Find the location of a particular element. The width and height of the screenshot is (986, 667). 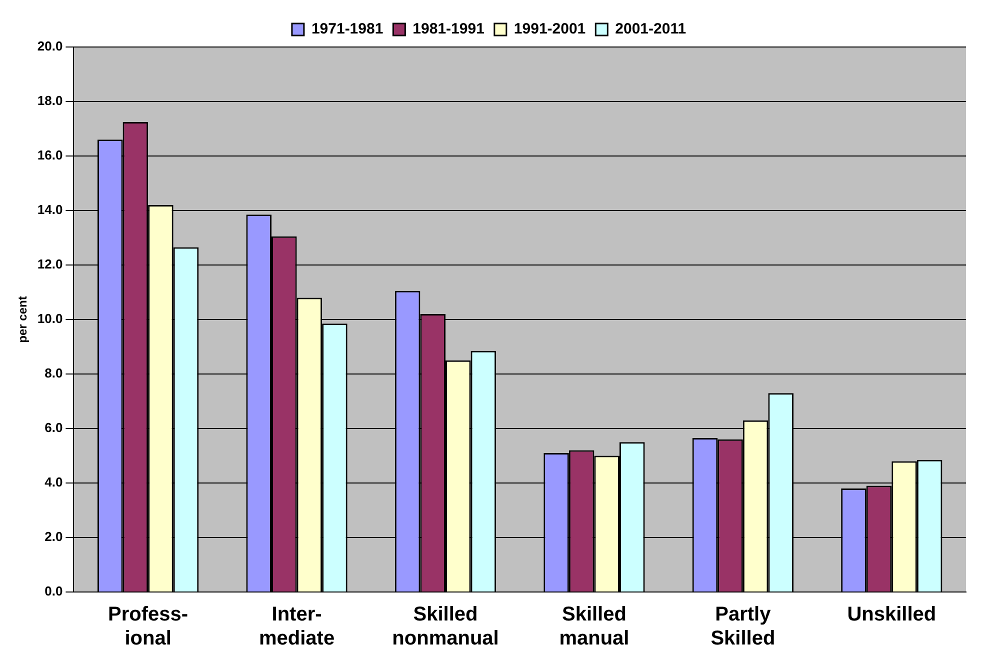

y-tick-label: 10.0 is located at coordinates (50, 318).